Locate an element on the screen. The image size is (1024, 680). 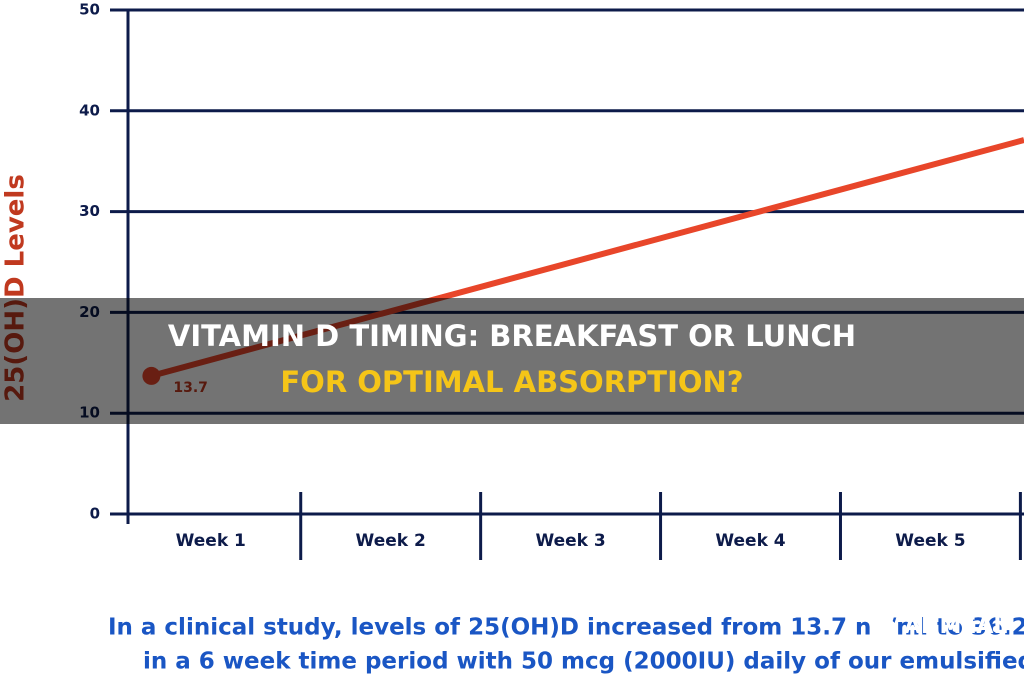
x-tick-label: Week 2 is located at coordinates (391, 541).